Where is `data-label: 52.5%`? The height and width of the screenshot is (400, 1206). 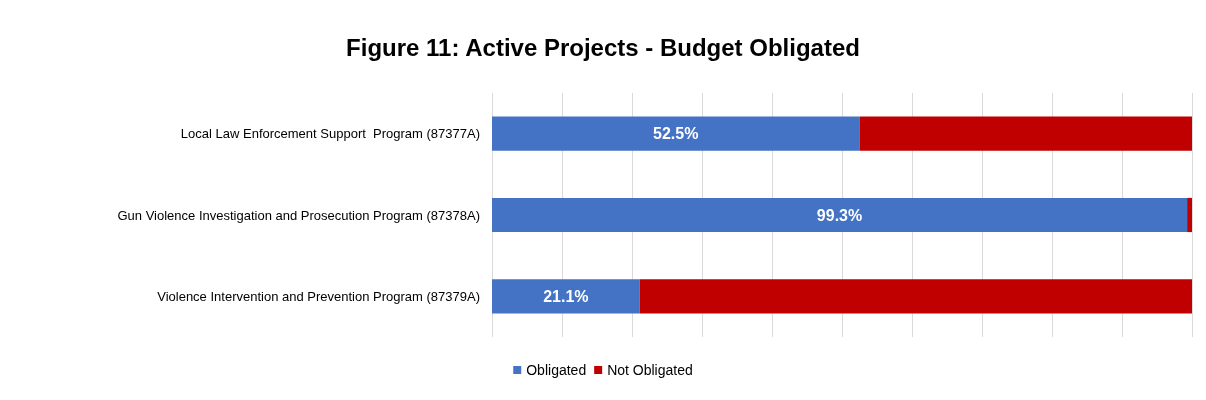
data-label: 52.5% is located at coordinates (676, 134).